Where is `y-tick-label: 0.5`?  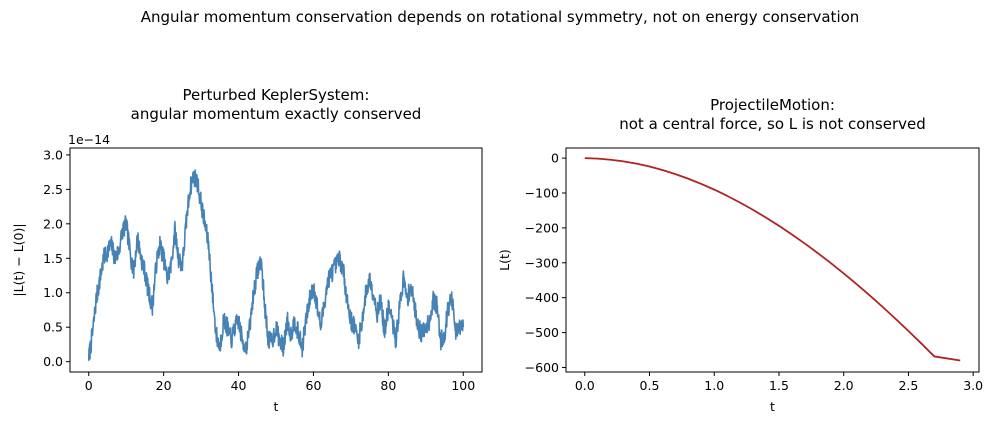
y-tick-label: 0.5 is located at coordinates (53, 327).